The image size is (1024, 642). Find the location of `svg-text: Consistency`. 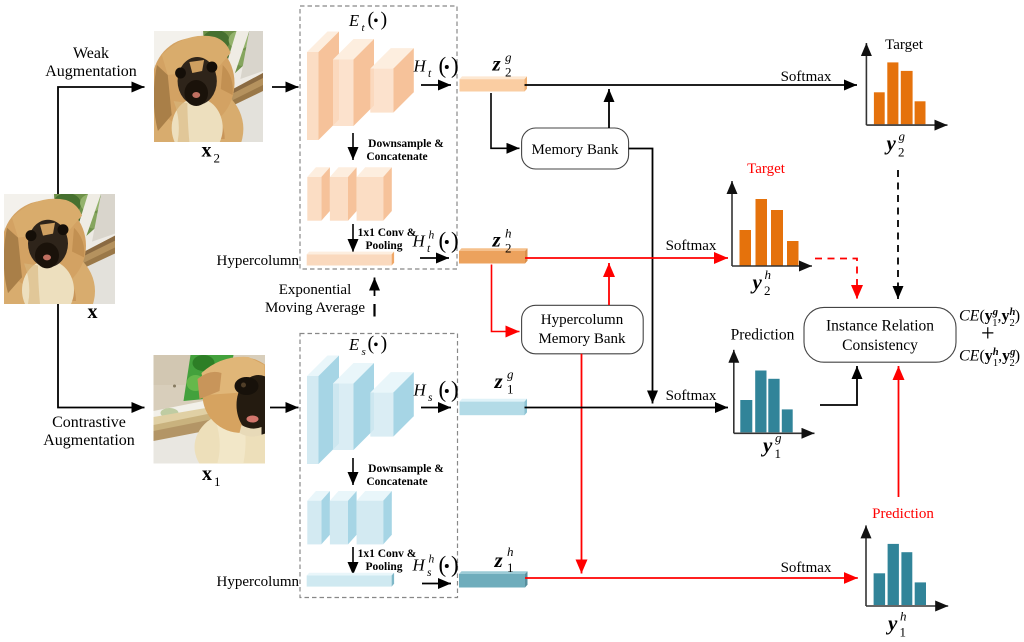

svg-text: Consistency is located at coordinates (880, 345).